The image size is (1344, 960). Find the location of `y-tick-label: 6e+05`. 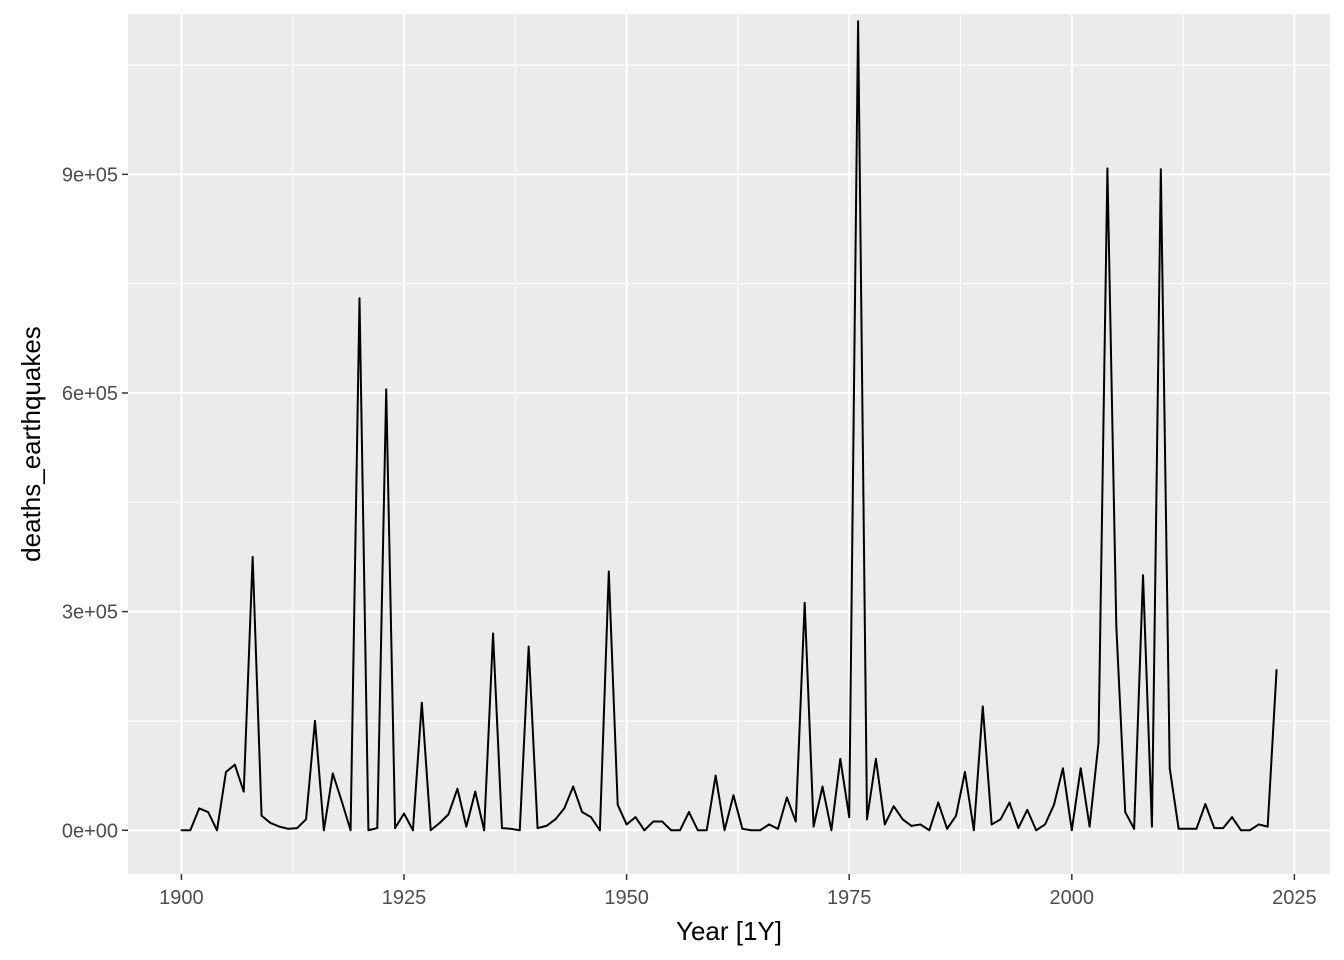

y-tick-label: 6e+05 is located at coordinates (90, 394).